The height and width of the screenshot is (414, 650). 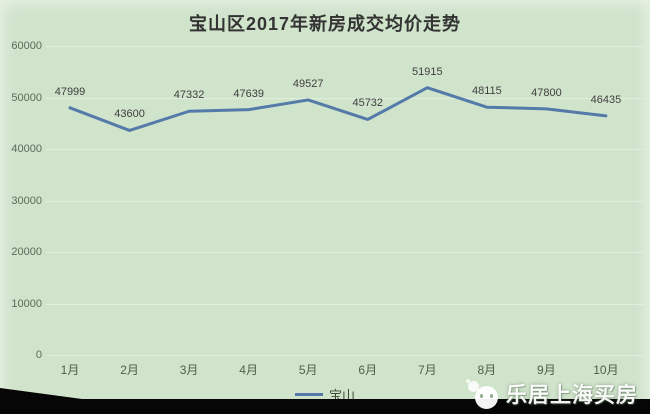 I want to click on x-axis-label: 1月, so click(x=70, y=370).